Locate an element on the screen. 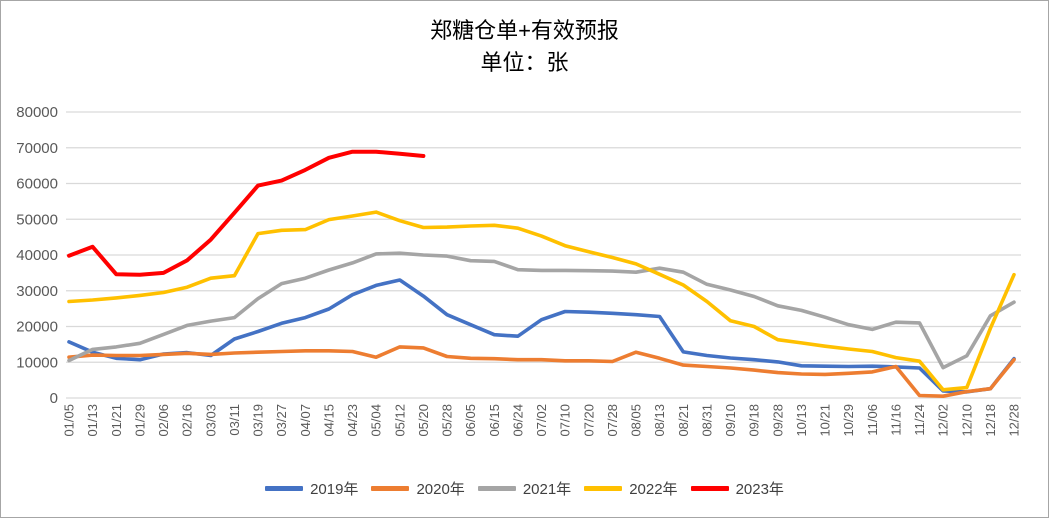 This screenshot has height=518, width=1049. x-tick-label: 10/13 is located at coordinates (801, 420).